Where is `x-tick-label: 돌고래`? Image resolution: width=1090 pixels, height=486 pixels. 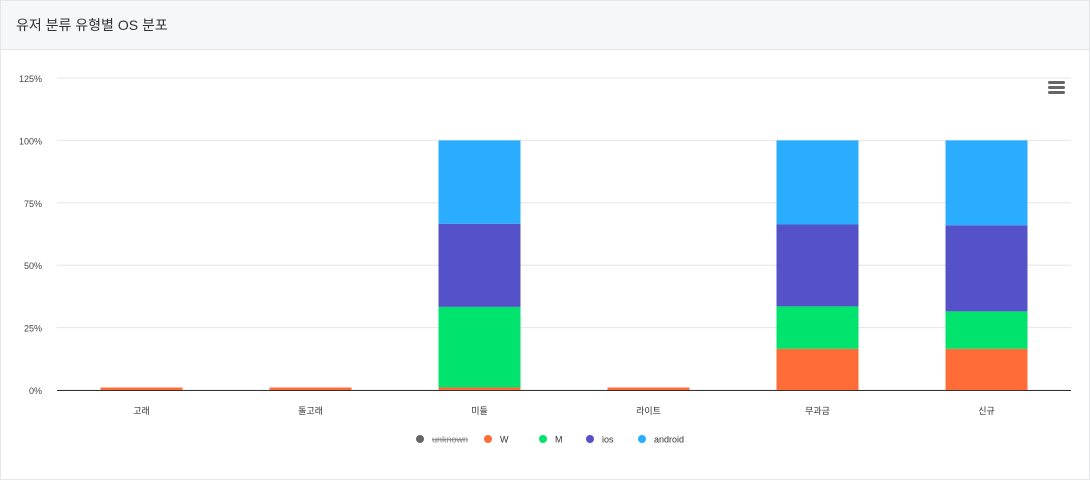
x-tick-label: 돌고래 is located at coordinates (310, 411).